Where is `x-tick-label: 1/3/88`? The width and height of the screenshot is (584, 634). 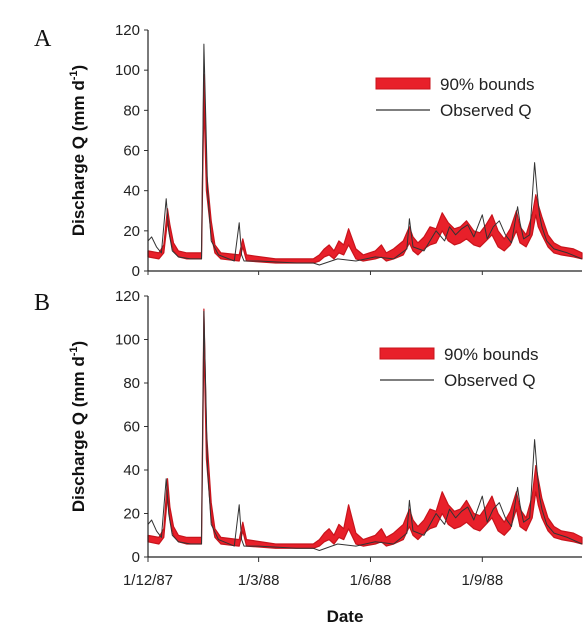 x-tick-label: 1/3/88 is located at coordinates (259, 580).